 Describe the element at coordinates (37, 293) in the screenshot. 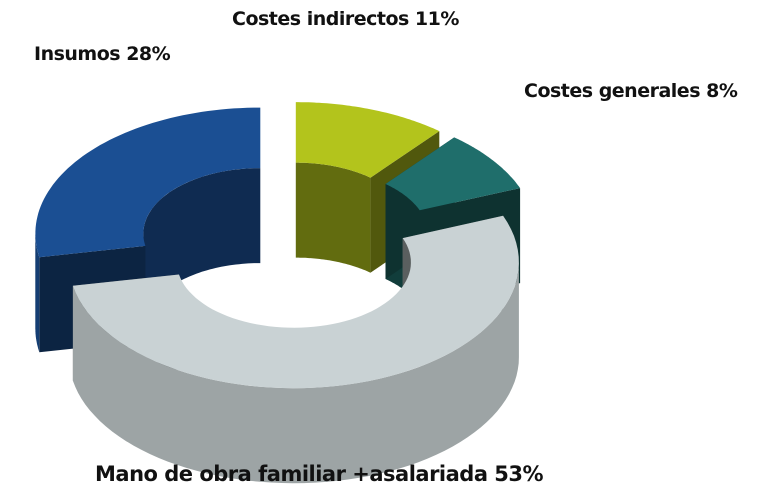

I see `outer-wall` at that location.